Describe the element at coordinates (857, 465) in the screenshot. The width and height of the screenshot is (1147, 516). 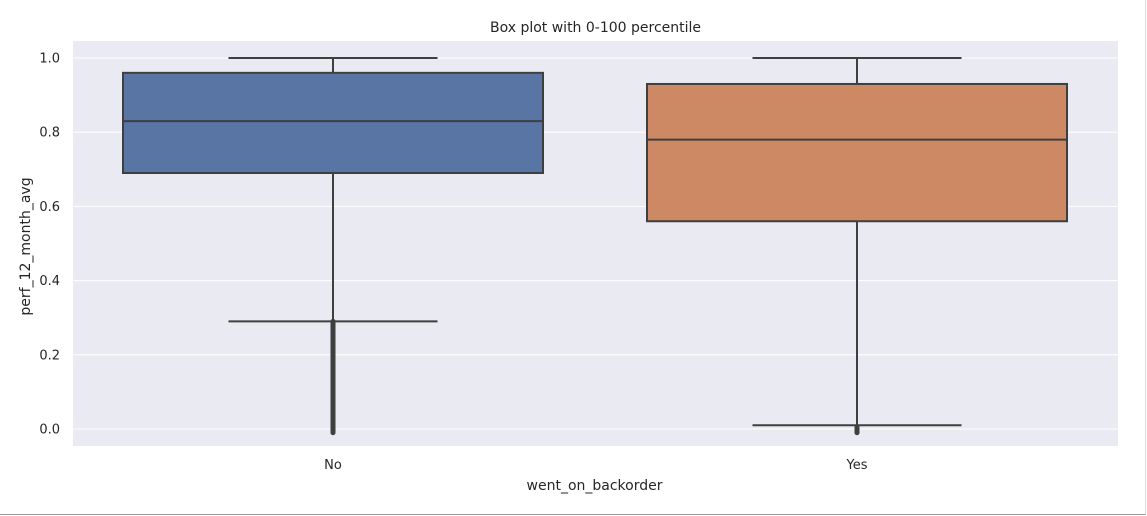
I see `x-tick-label: Yes` at that location.